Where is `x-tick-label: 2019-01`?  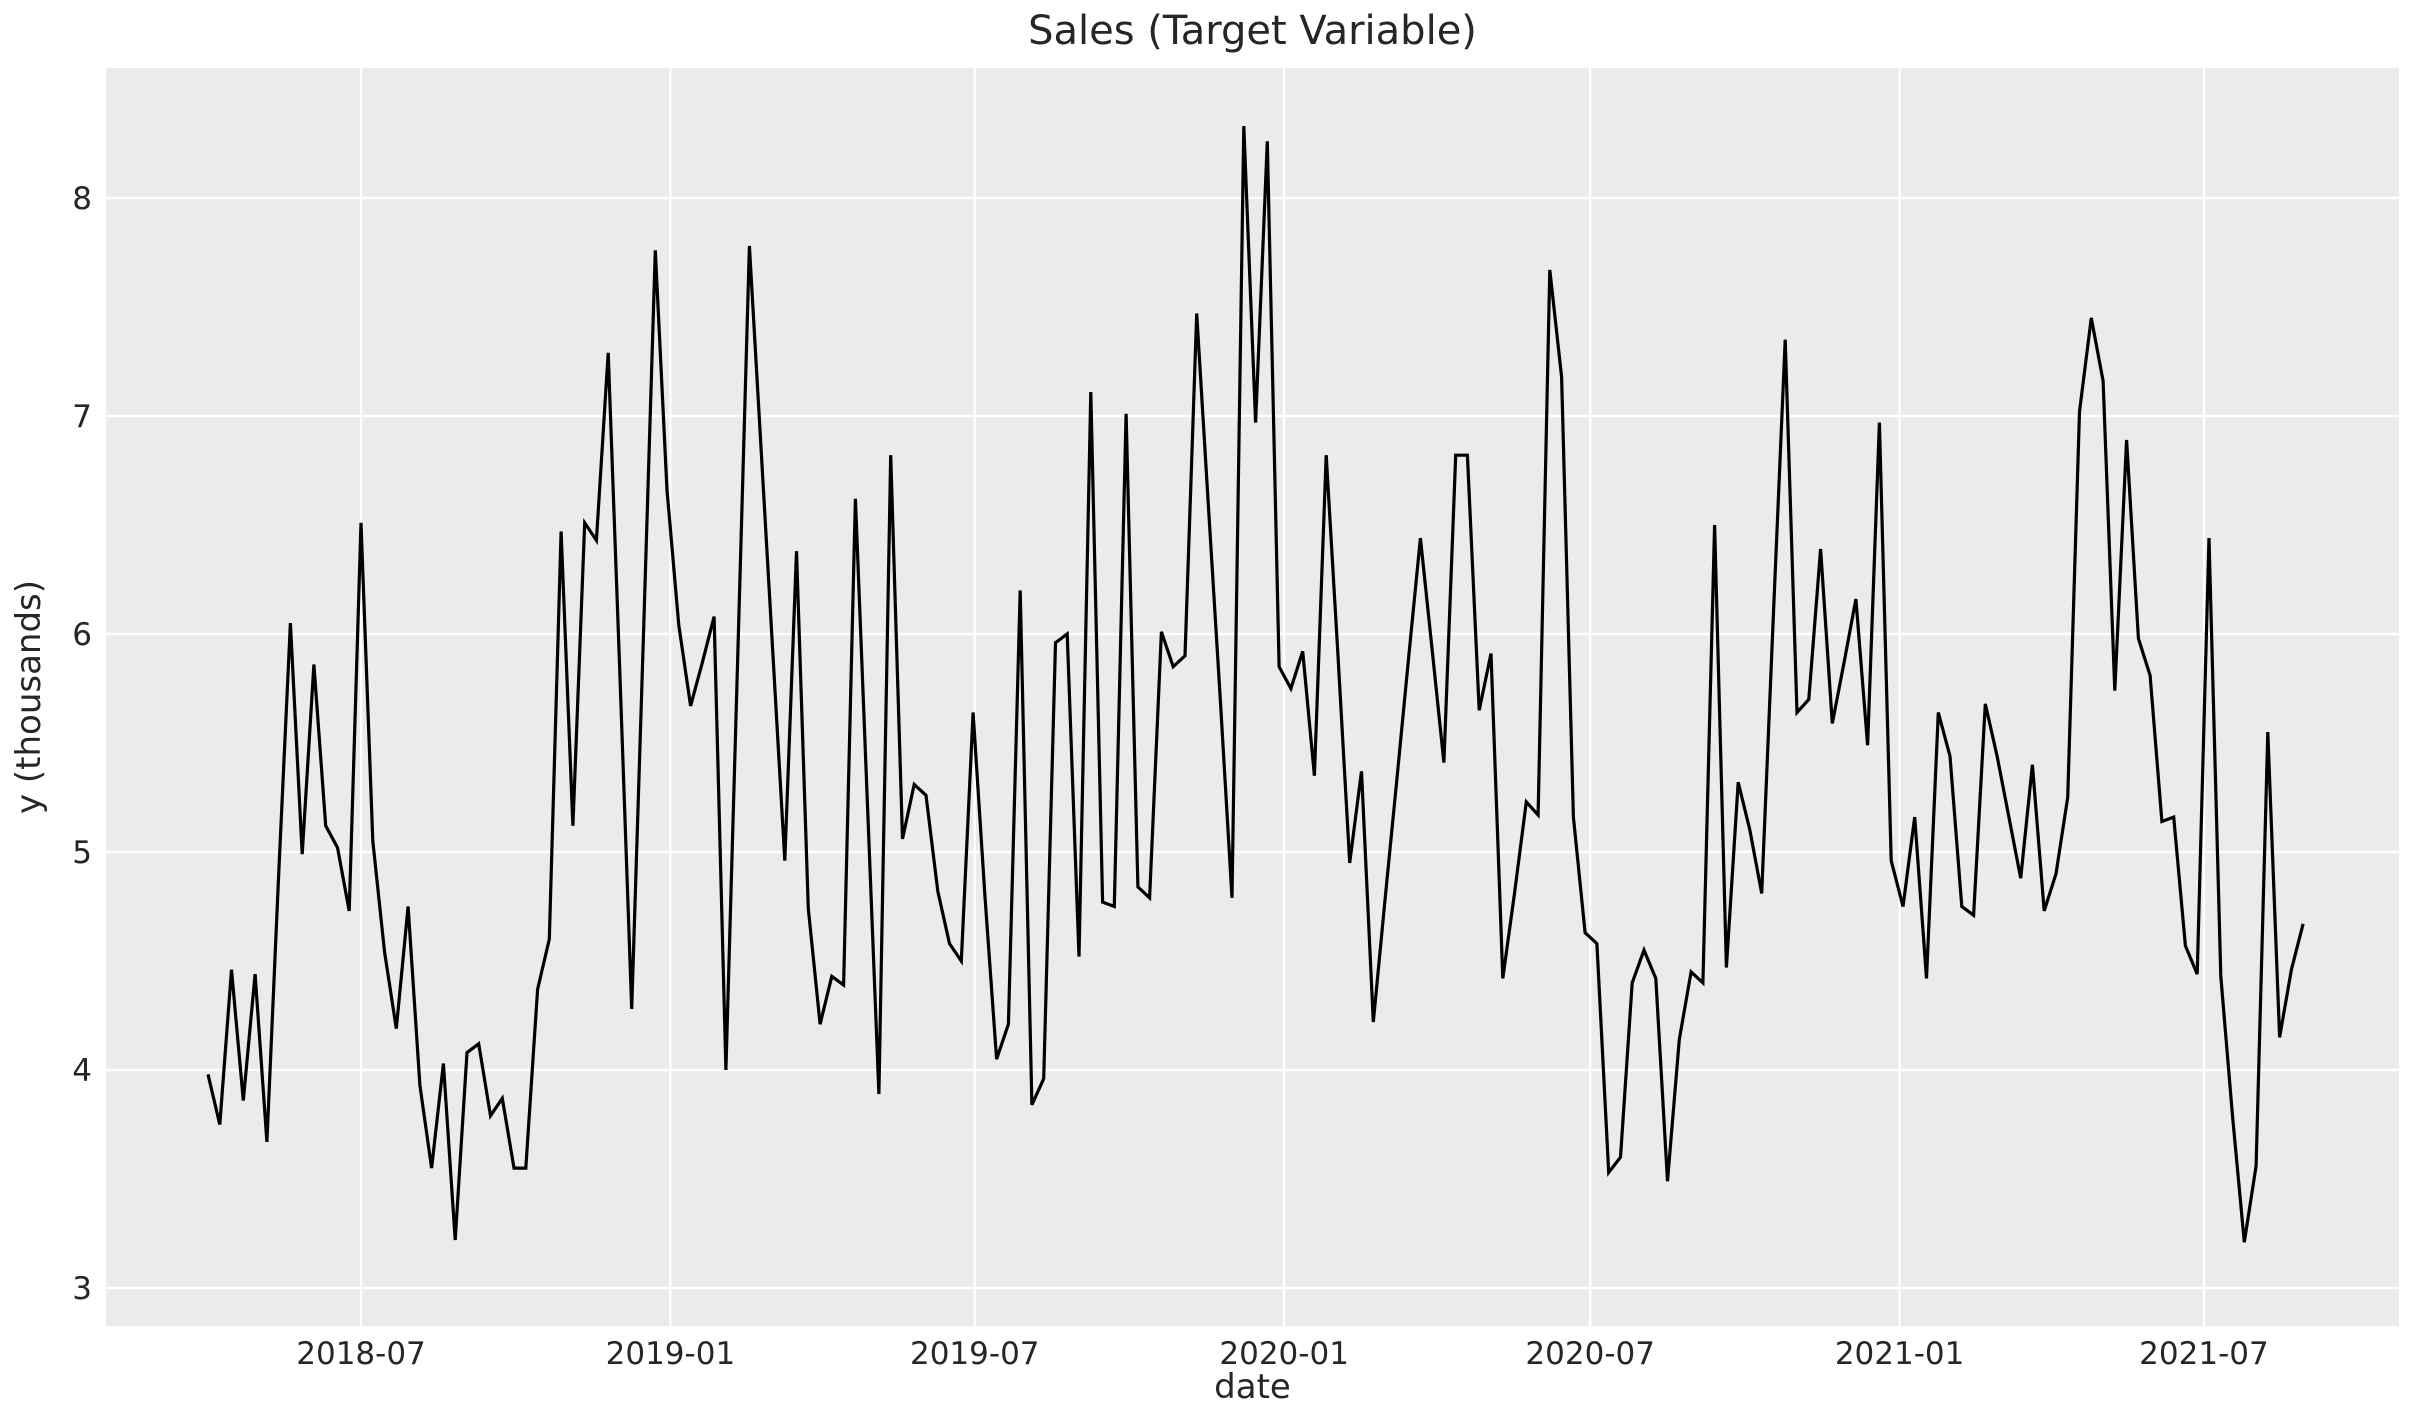
x-tick-label: 2019-01 is located at coordinates (671, 1354).